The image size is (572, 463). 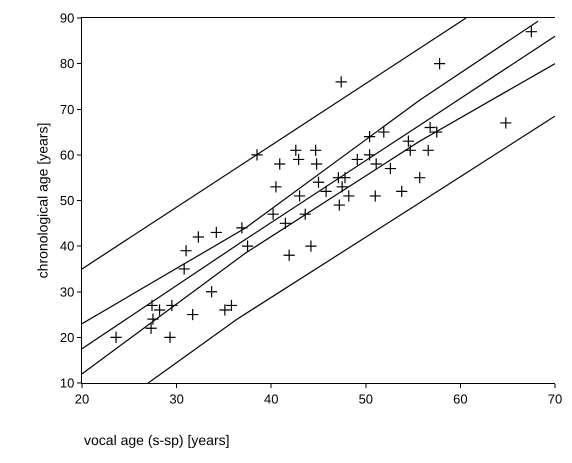 What do you see at coordinates (42, 200) in the screenshot?
I see `y-axis-title: chronological age [years]` at bounding box center [42, 200].